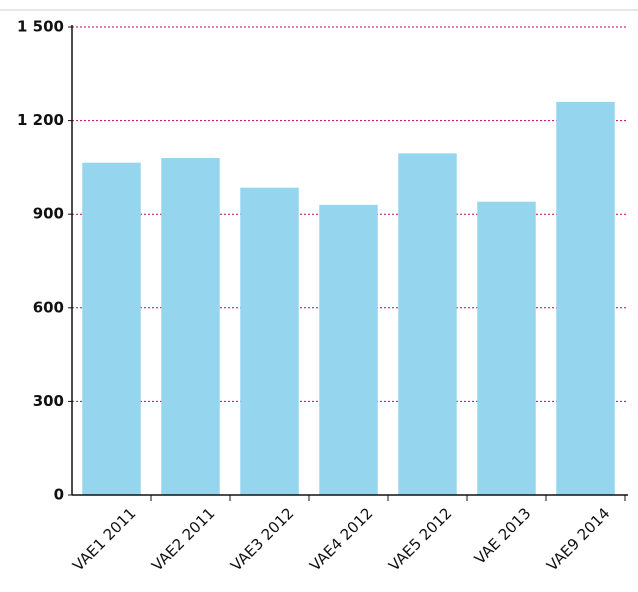 This screenshot has height=592, width=638. What do you see at coordinates (59, 495) in the screenshot?
I see `y-tick-label: 0` at bounding box center [59, 495].